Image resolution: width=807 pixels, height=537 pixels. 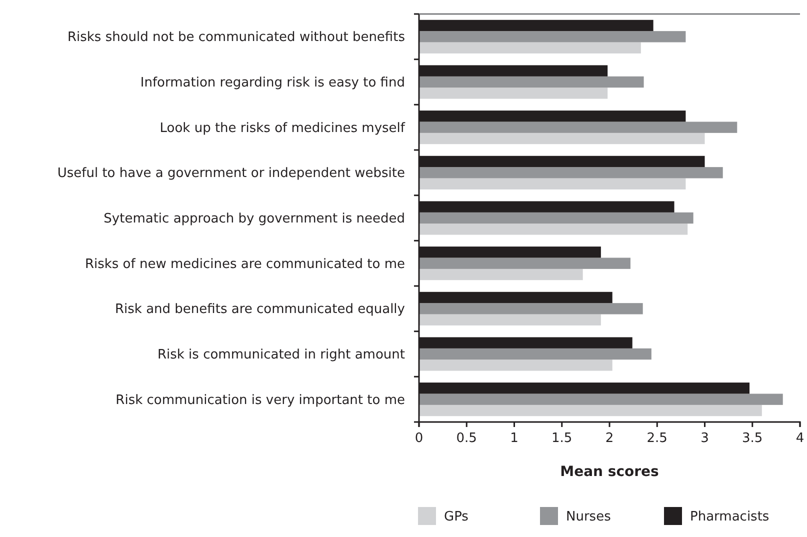 What do you see at coordinates (281, 355) in the screenshot?
I see `y-tick-label: Risk is communicated in right amount` at bounding box center [281, 355].